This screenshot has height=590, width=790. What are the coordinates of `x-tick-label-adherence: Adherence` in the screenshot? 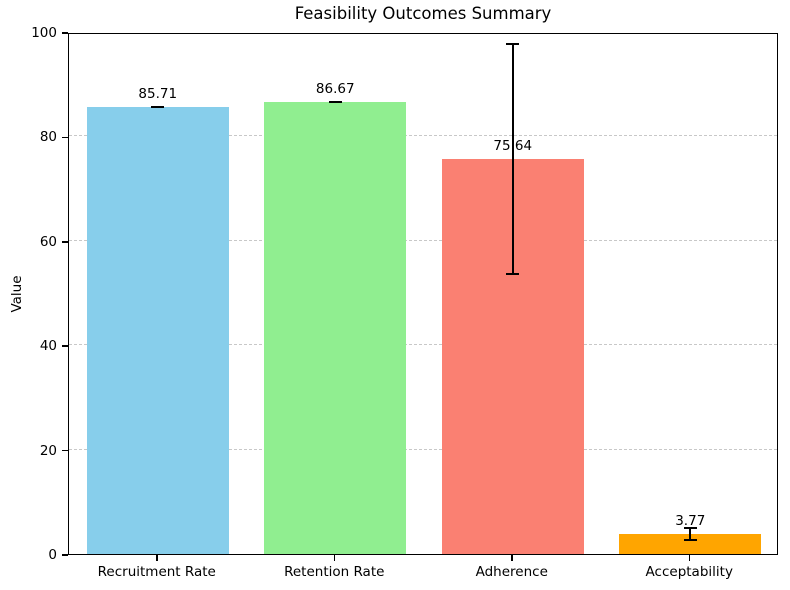 It's located at (511, 572).